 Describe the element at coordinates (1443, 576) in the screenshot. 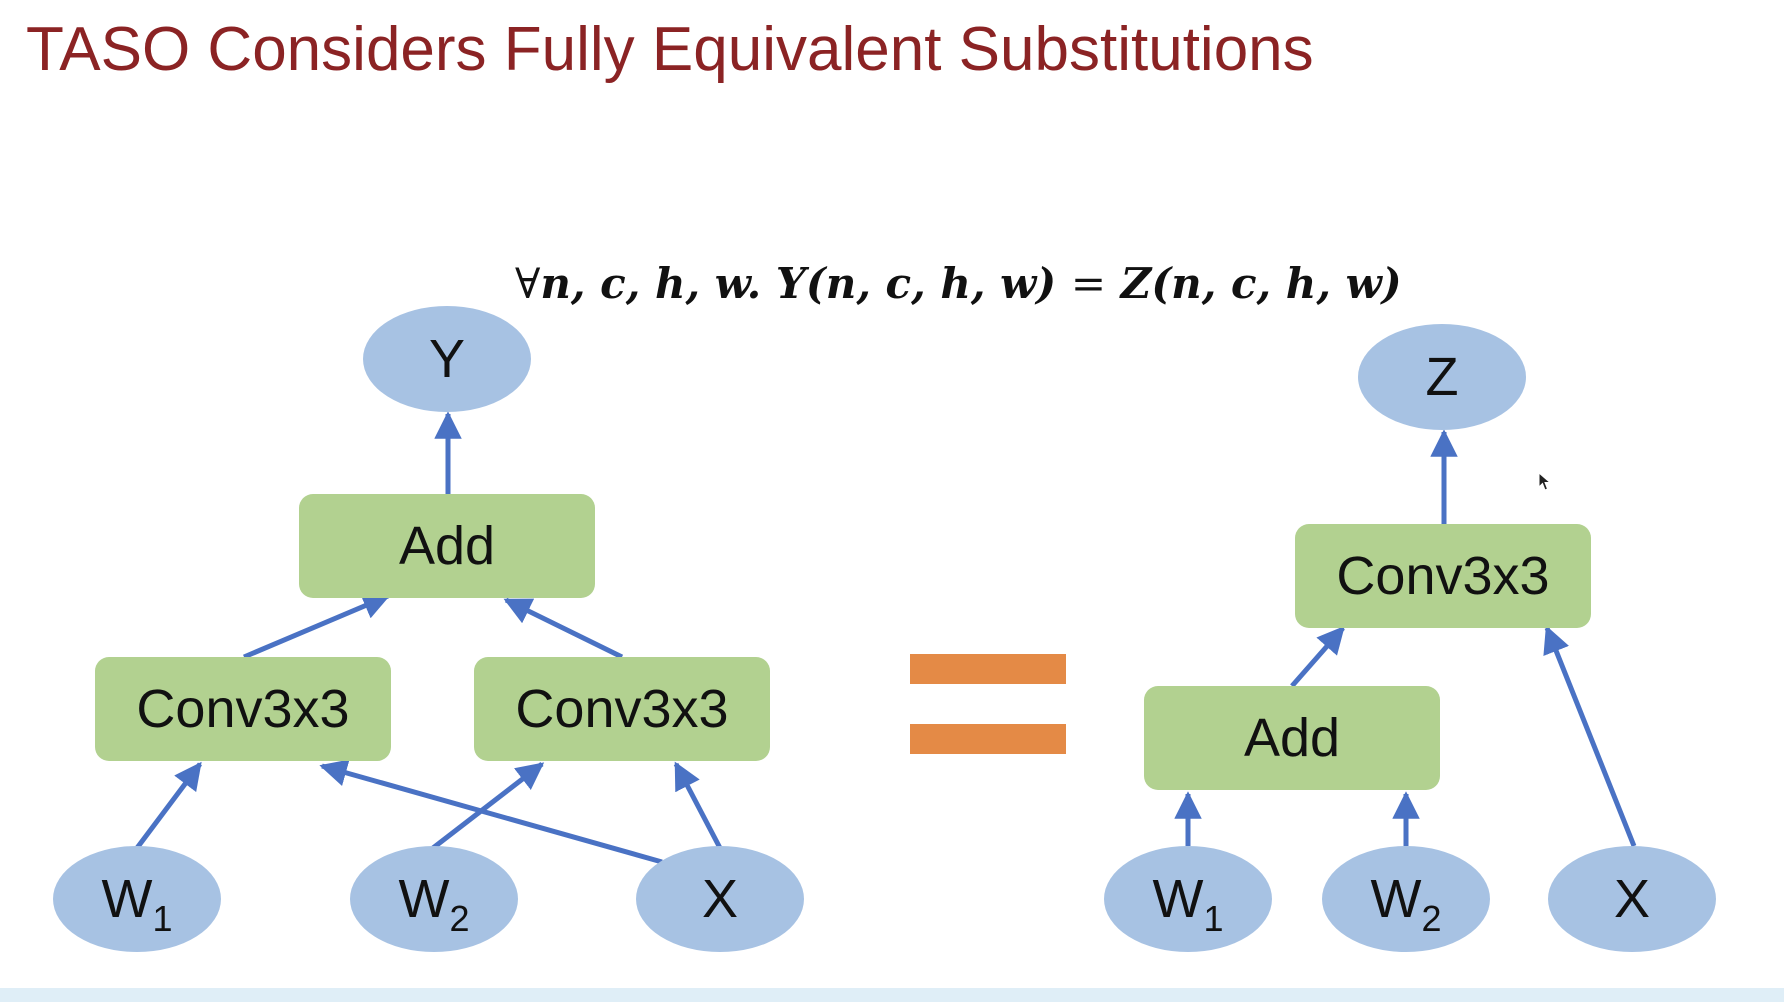

I see `right-conv-node: Conv3x3` at that location.